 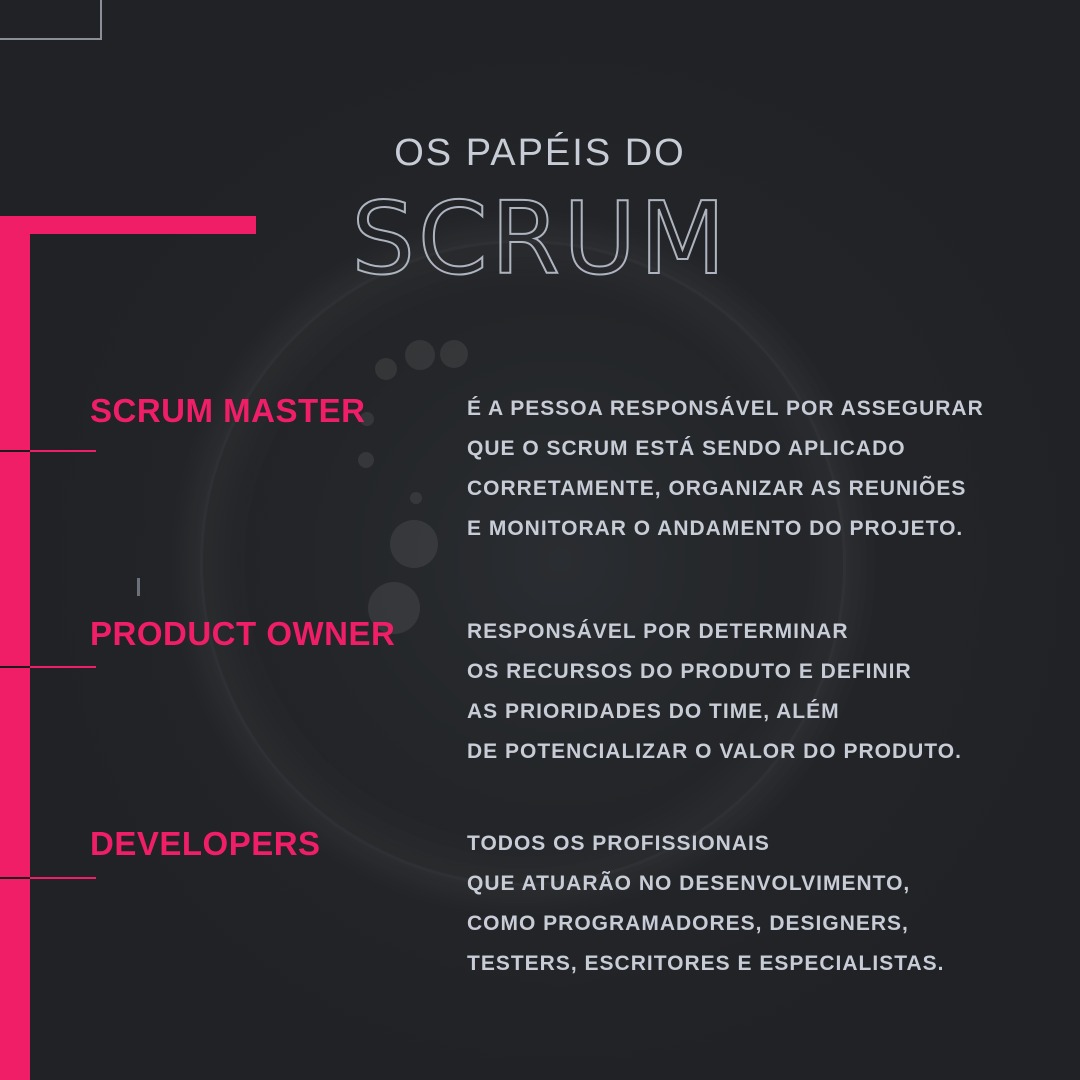 What do you see at coordinates (243, 633) in the screenshot?
I see `role-title-product-owner: PRODUCT OWNER` at bounding box center [243, 633].